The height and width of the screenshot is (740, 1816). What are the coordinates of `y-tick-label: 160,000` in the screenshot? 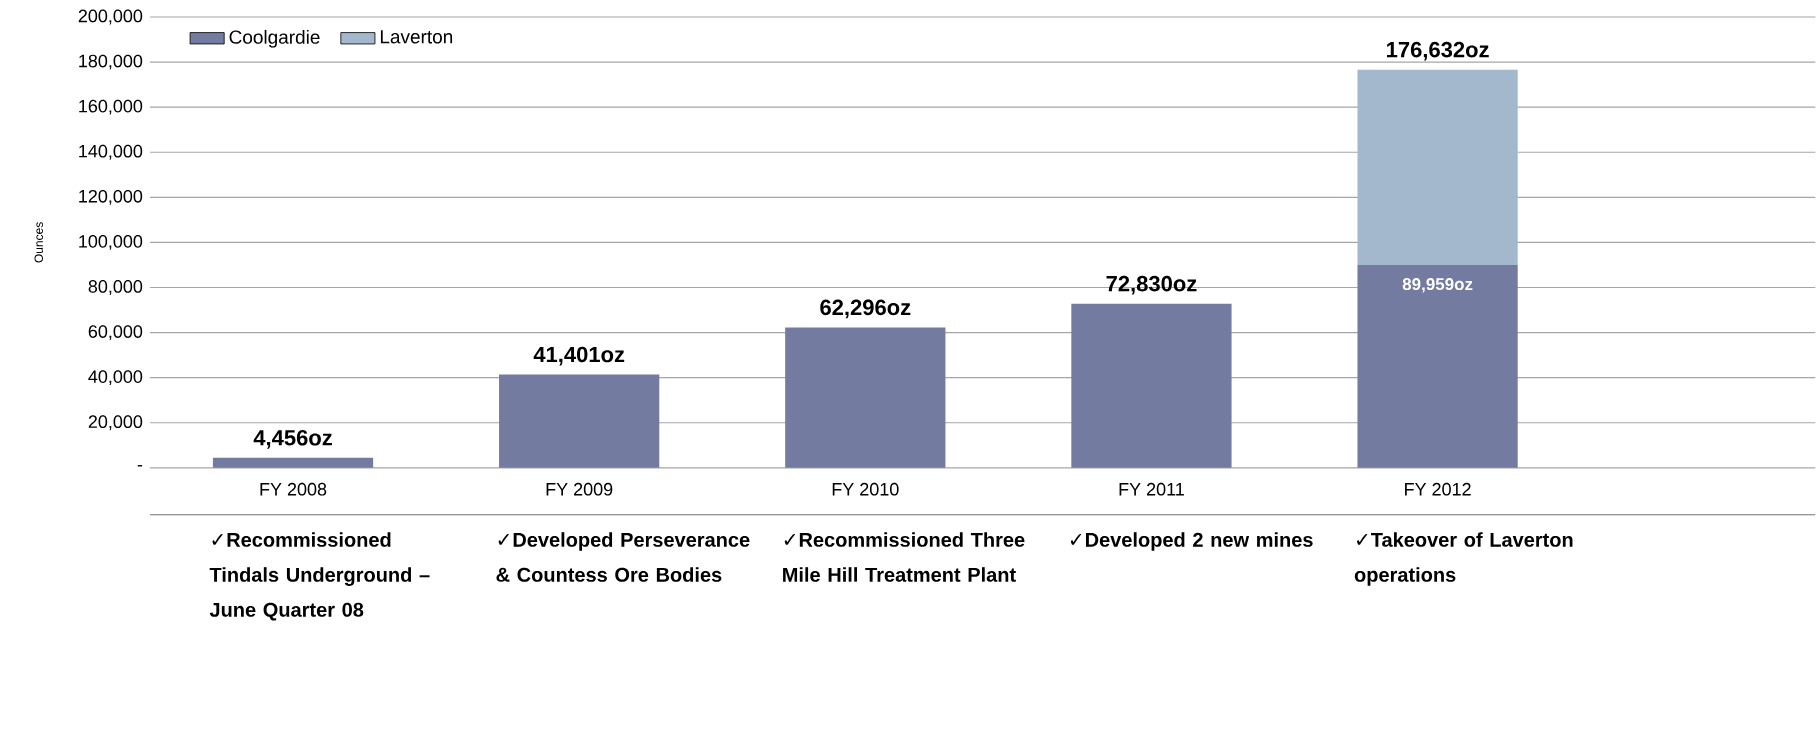 It's located at (111, 107).